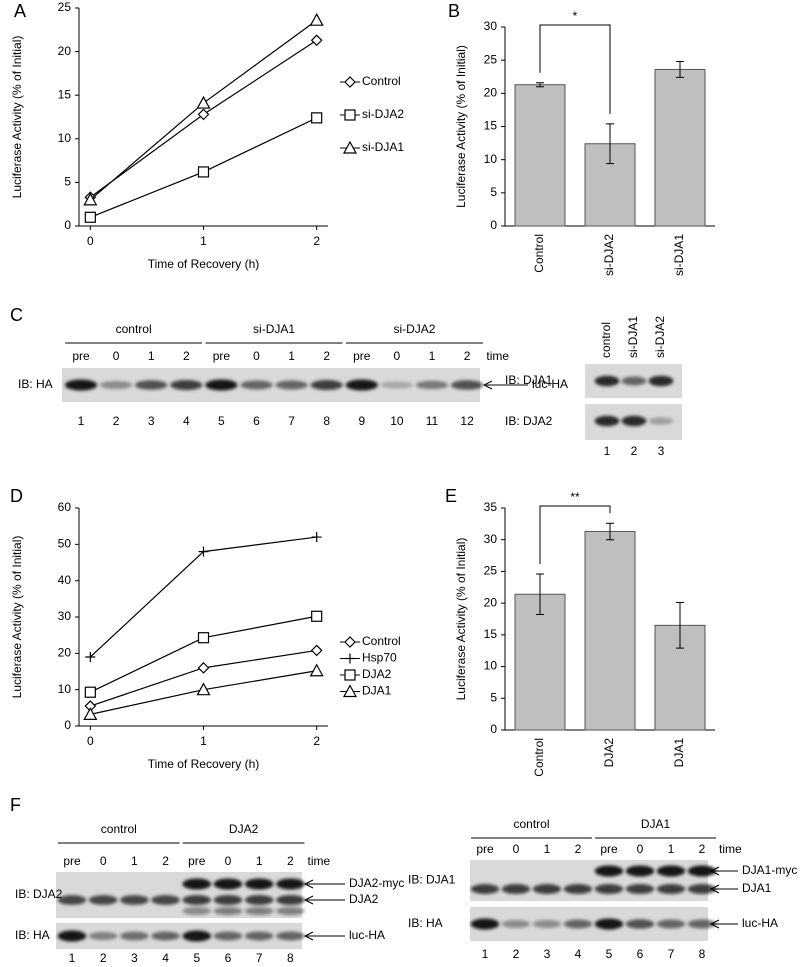  Describe the element at coordinates (531, 824) in the screenshot. I see `group-label: control` at that location.